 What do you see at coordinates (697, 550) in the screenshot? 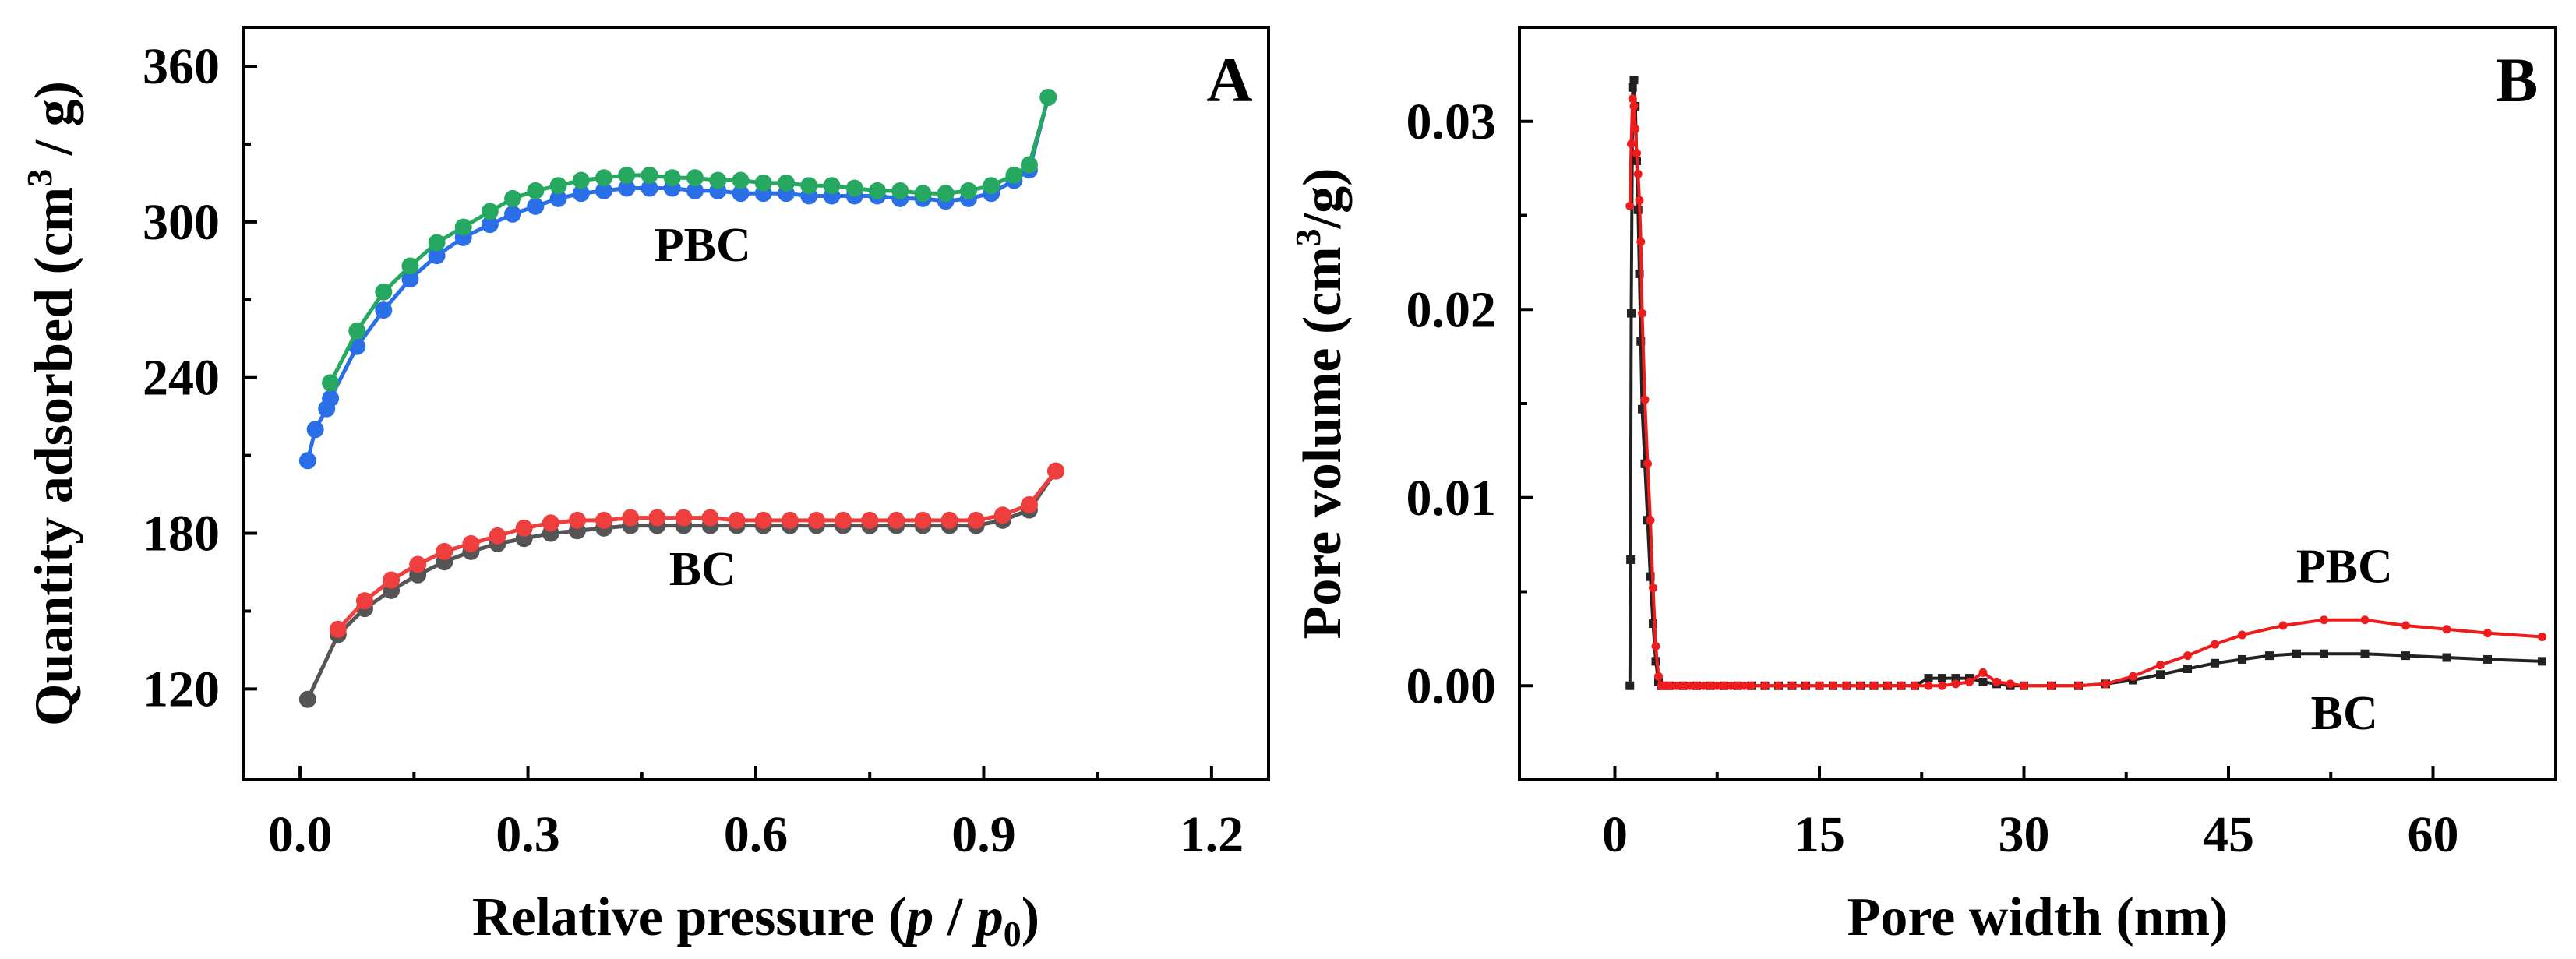
I see `series-line` at bounding box center [697, 550].